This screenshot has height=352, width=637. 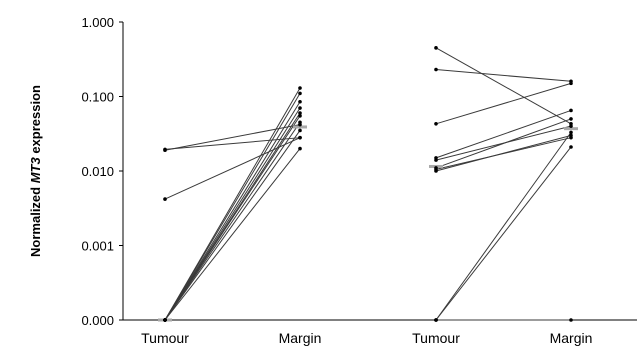 I want to click on y-tick-label: 0.010, so click(x=97, y=171).